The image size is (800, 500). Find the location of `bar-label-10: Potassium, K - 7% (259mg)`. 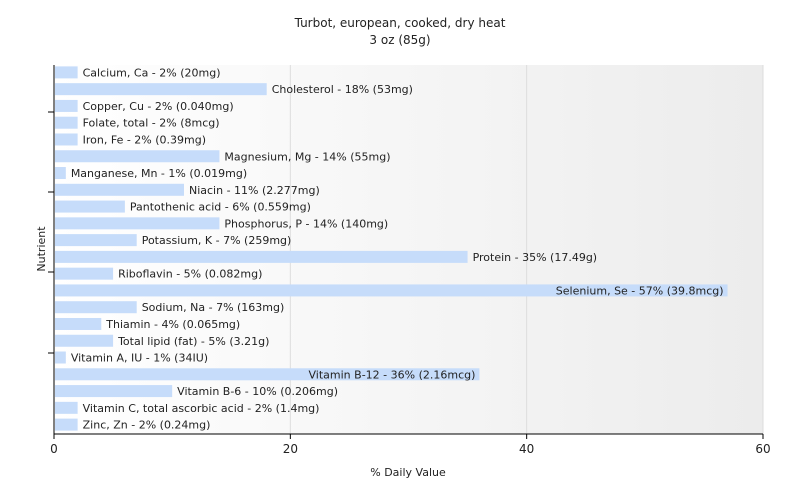

bar-label-10: Potassium, K - 7% (259mg) is located at coordinates (217, 240).